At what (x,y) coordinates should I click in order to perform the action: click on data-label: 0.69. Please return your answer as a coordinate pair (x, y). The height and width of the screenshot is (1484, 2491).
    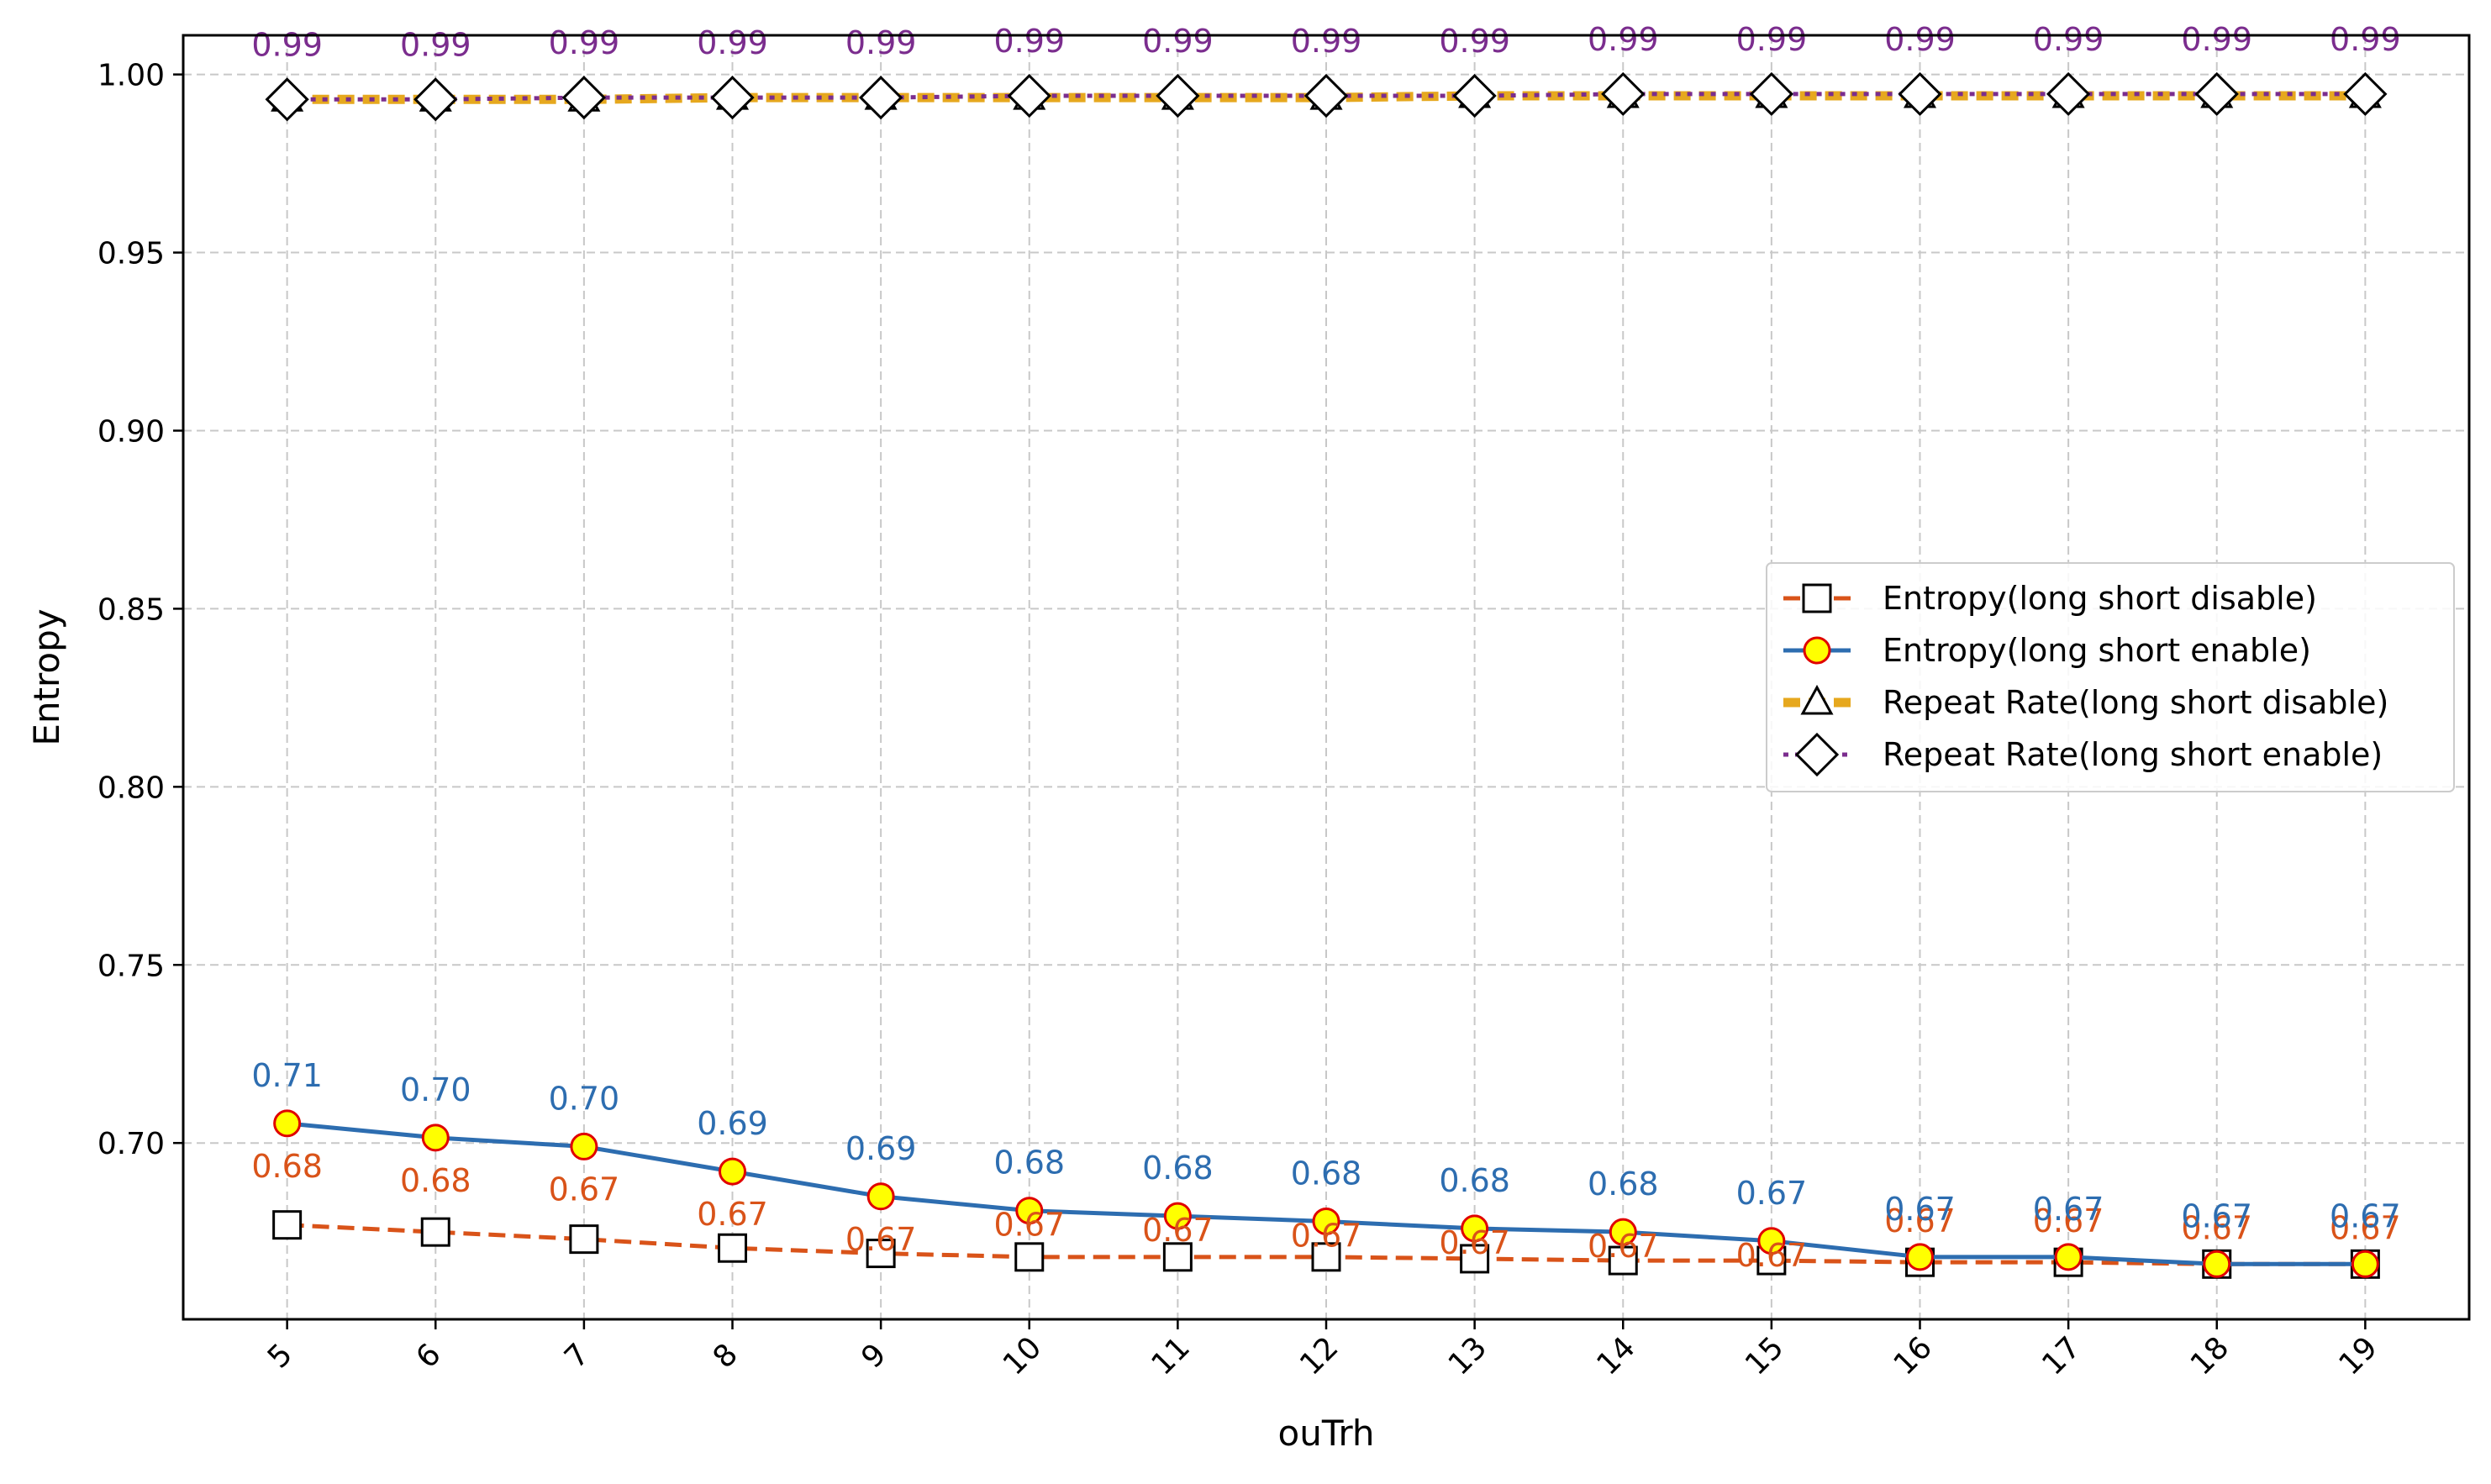
    Looking at the image, I should click on (732, 1123).